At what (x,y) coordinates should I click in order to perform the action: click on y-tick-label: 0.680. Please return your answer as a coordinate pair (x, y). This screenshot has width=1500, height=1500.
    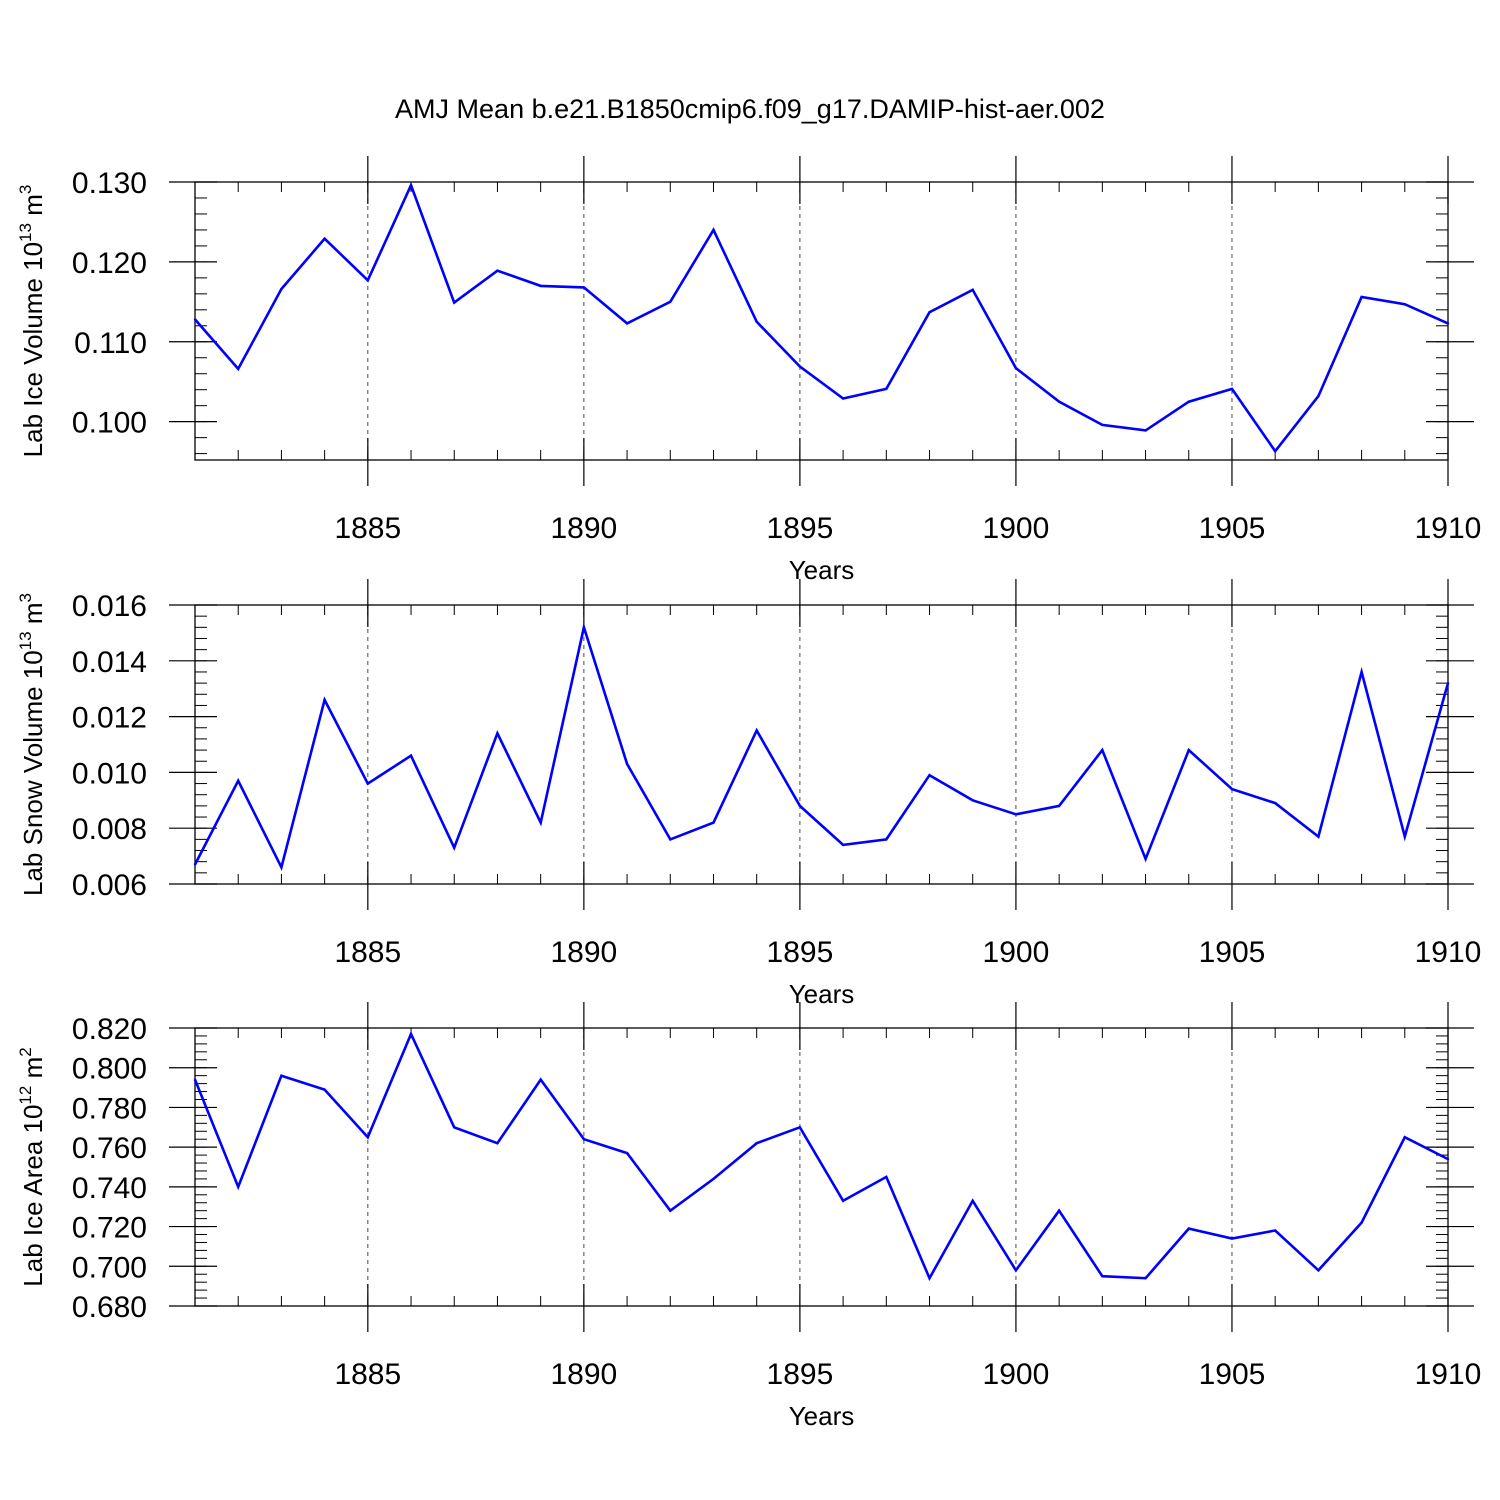
    Looking at the image, I should click on (109, 1307).